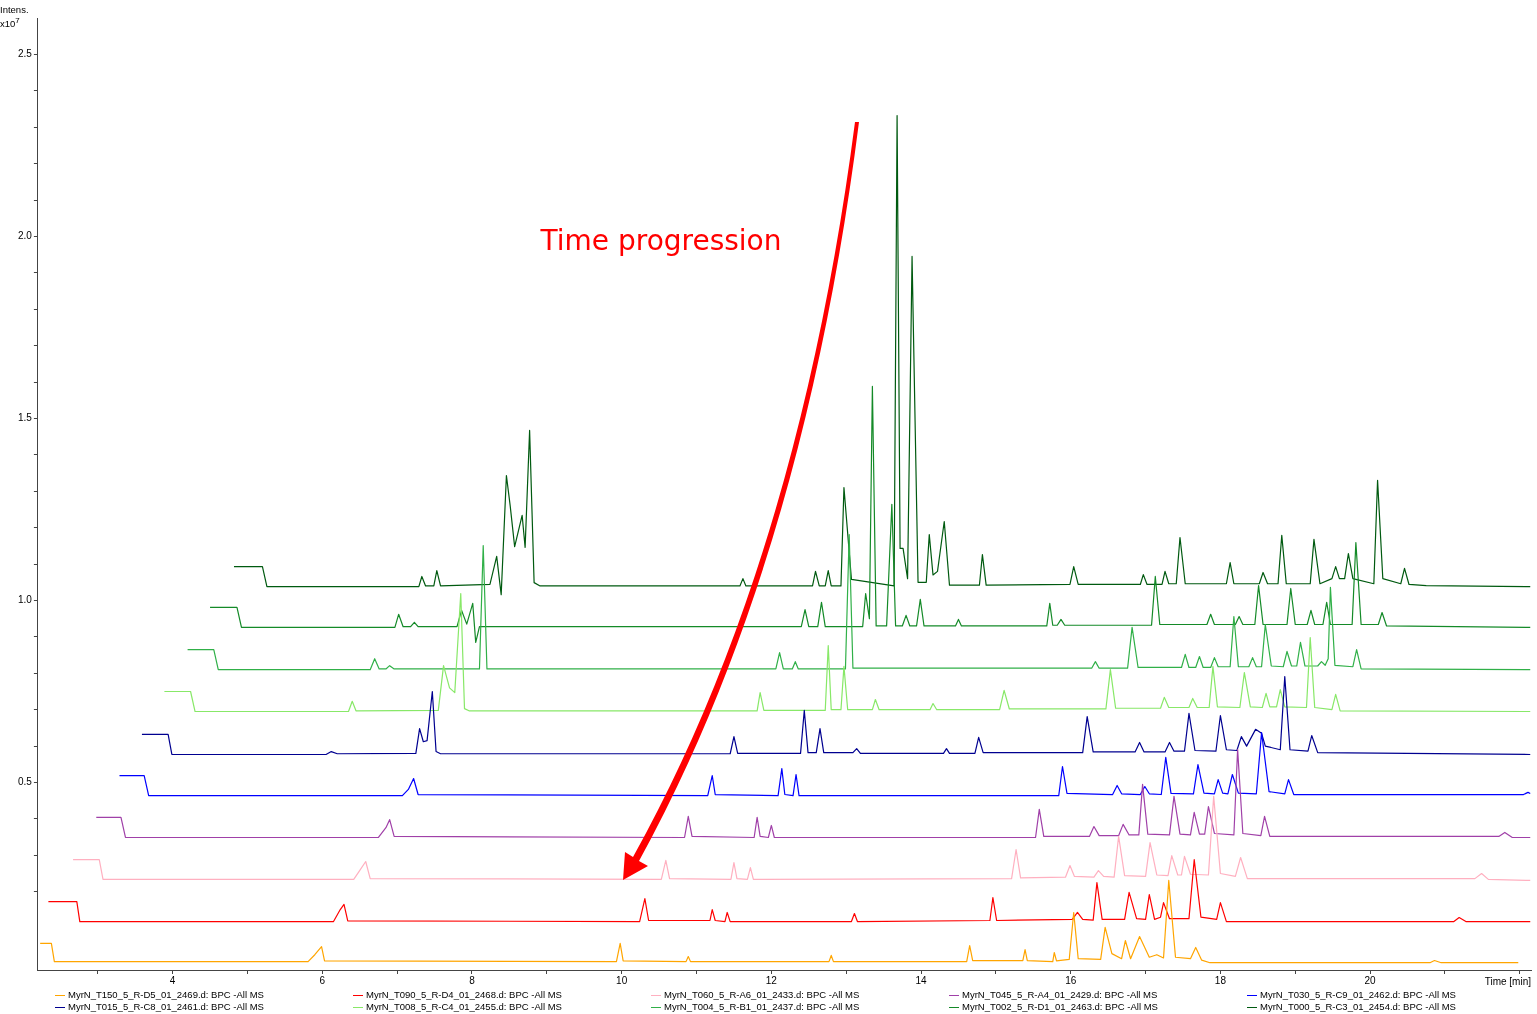 Image resolution: width=1537 pixels, height=1014 pixels. Describe the element at coordinates (25, 236) in the screenshot. I see `y-tick-label: 2.0` at that location.